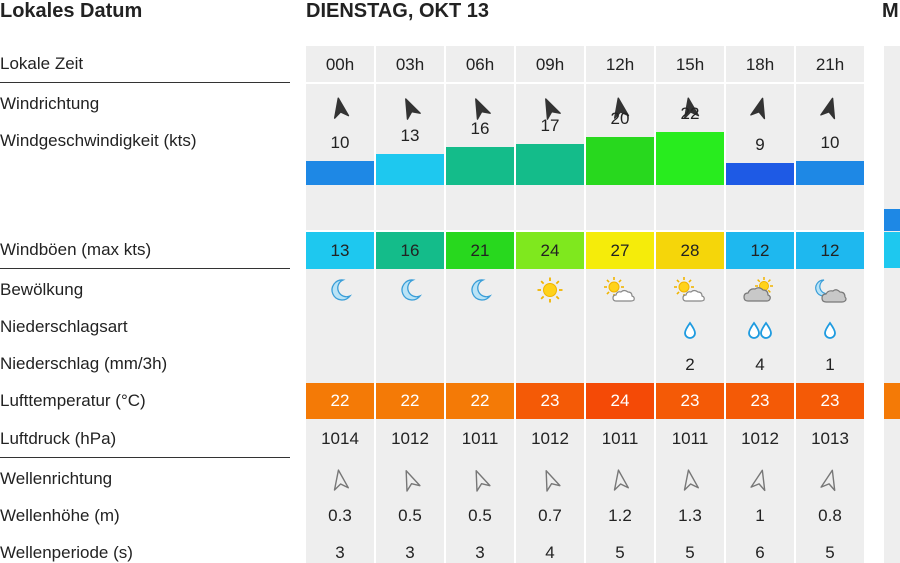  I want to click on drops-icon, so click(760, 331).